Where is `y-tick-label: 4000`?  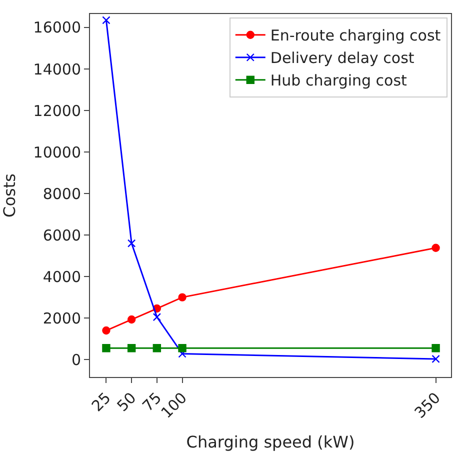 y-tick-label: 4000 is located at coordinates (61, 277).